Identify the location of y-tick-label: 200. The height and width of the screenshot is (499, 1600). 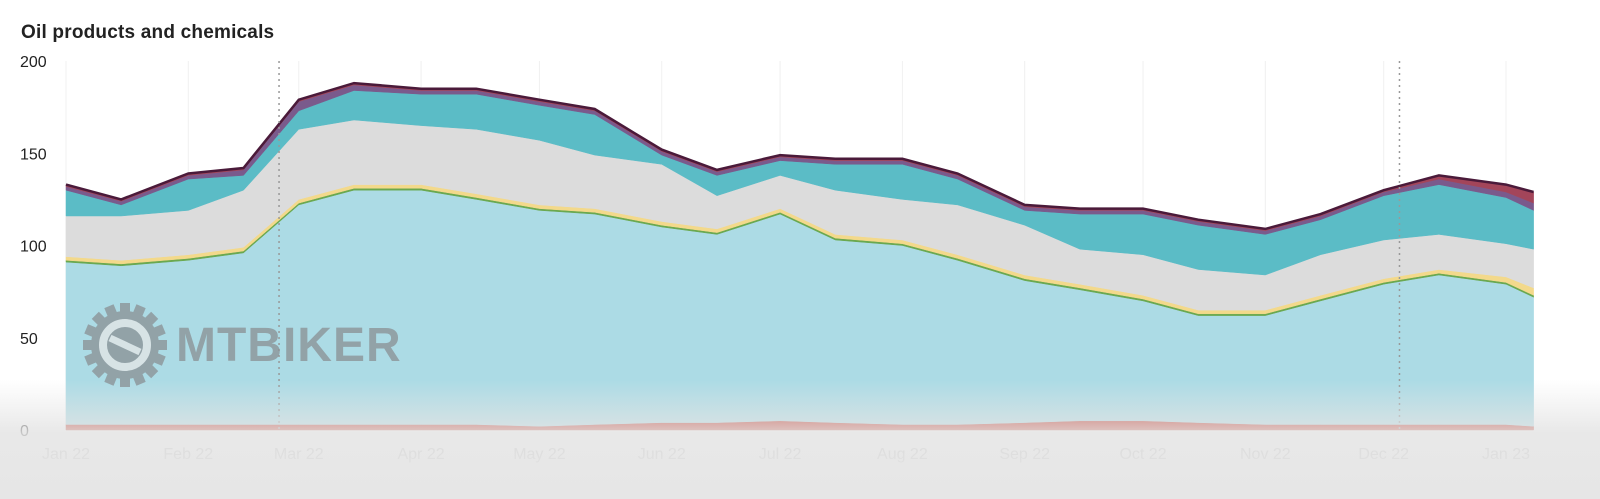
(33, 62).